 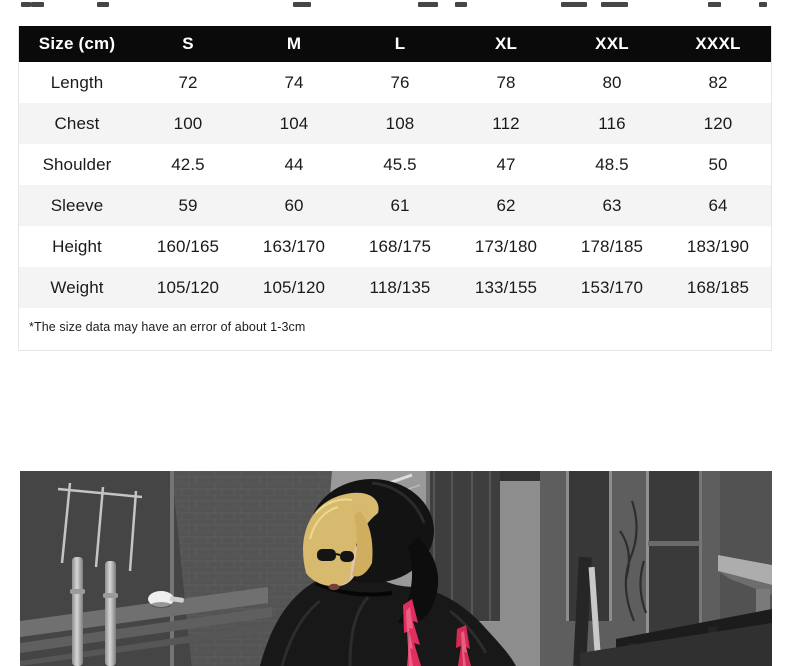 What do you see at coordinates (656, 568) in the screenshot?
I see `background-building-right` at bounding box center [656, 568].